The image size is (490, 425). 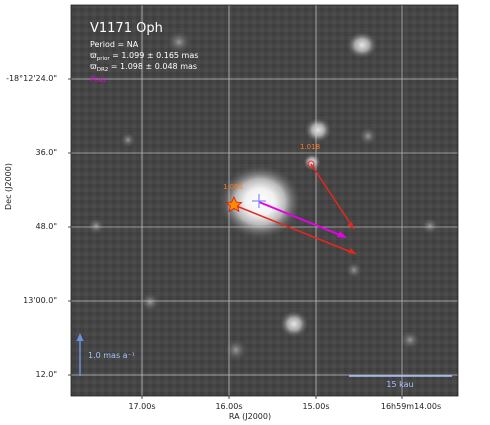 What do you see at coordinates (142, 406) in the screenshot?
I see `x-tick-label: 17.00s` at bounding box center [142, 406].